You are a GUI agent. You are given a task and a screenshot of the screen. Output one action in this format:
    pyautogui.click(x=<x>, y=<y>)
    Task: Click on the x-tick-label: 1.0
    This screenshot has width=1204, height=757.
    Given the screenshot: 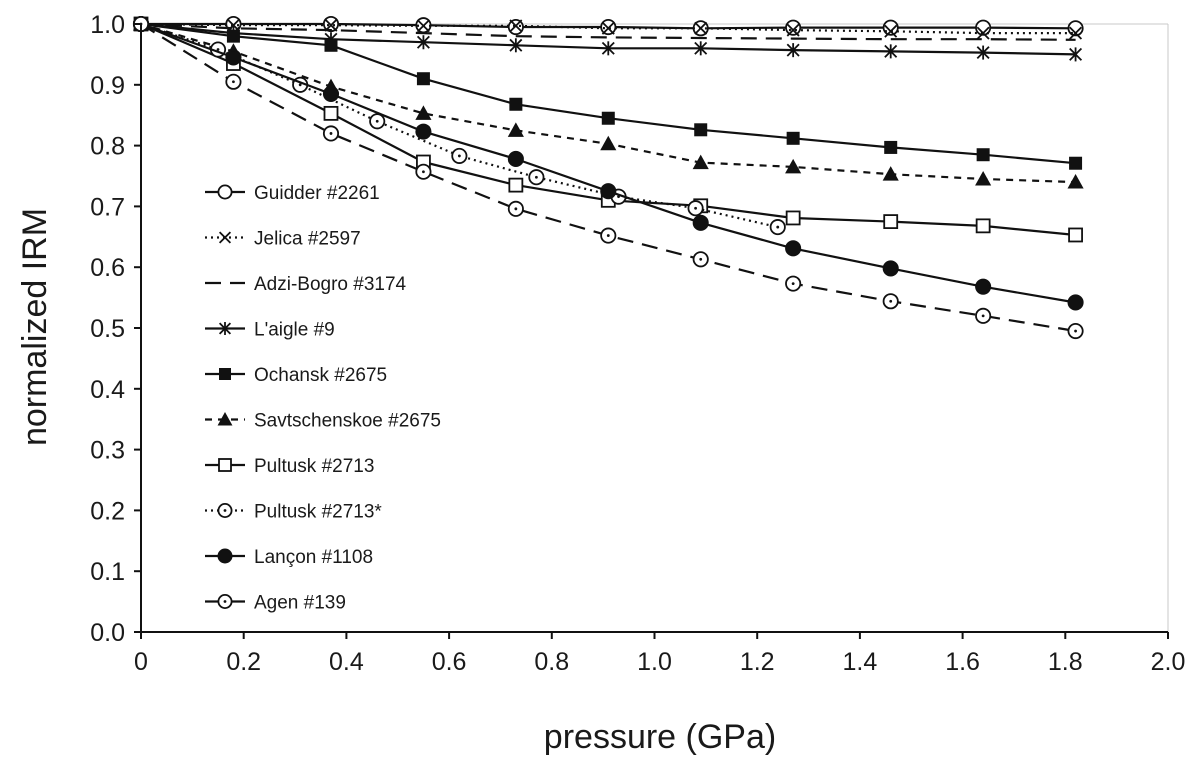 What is the action you would take?
    pyautogui.click(x=654, y=662)
    